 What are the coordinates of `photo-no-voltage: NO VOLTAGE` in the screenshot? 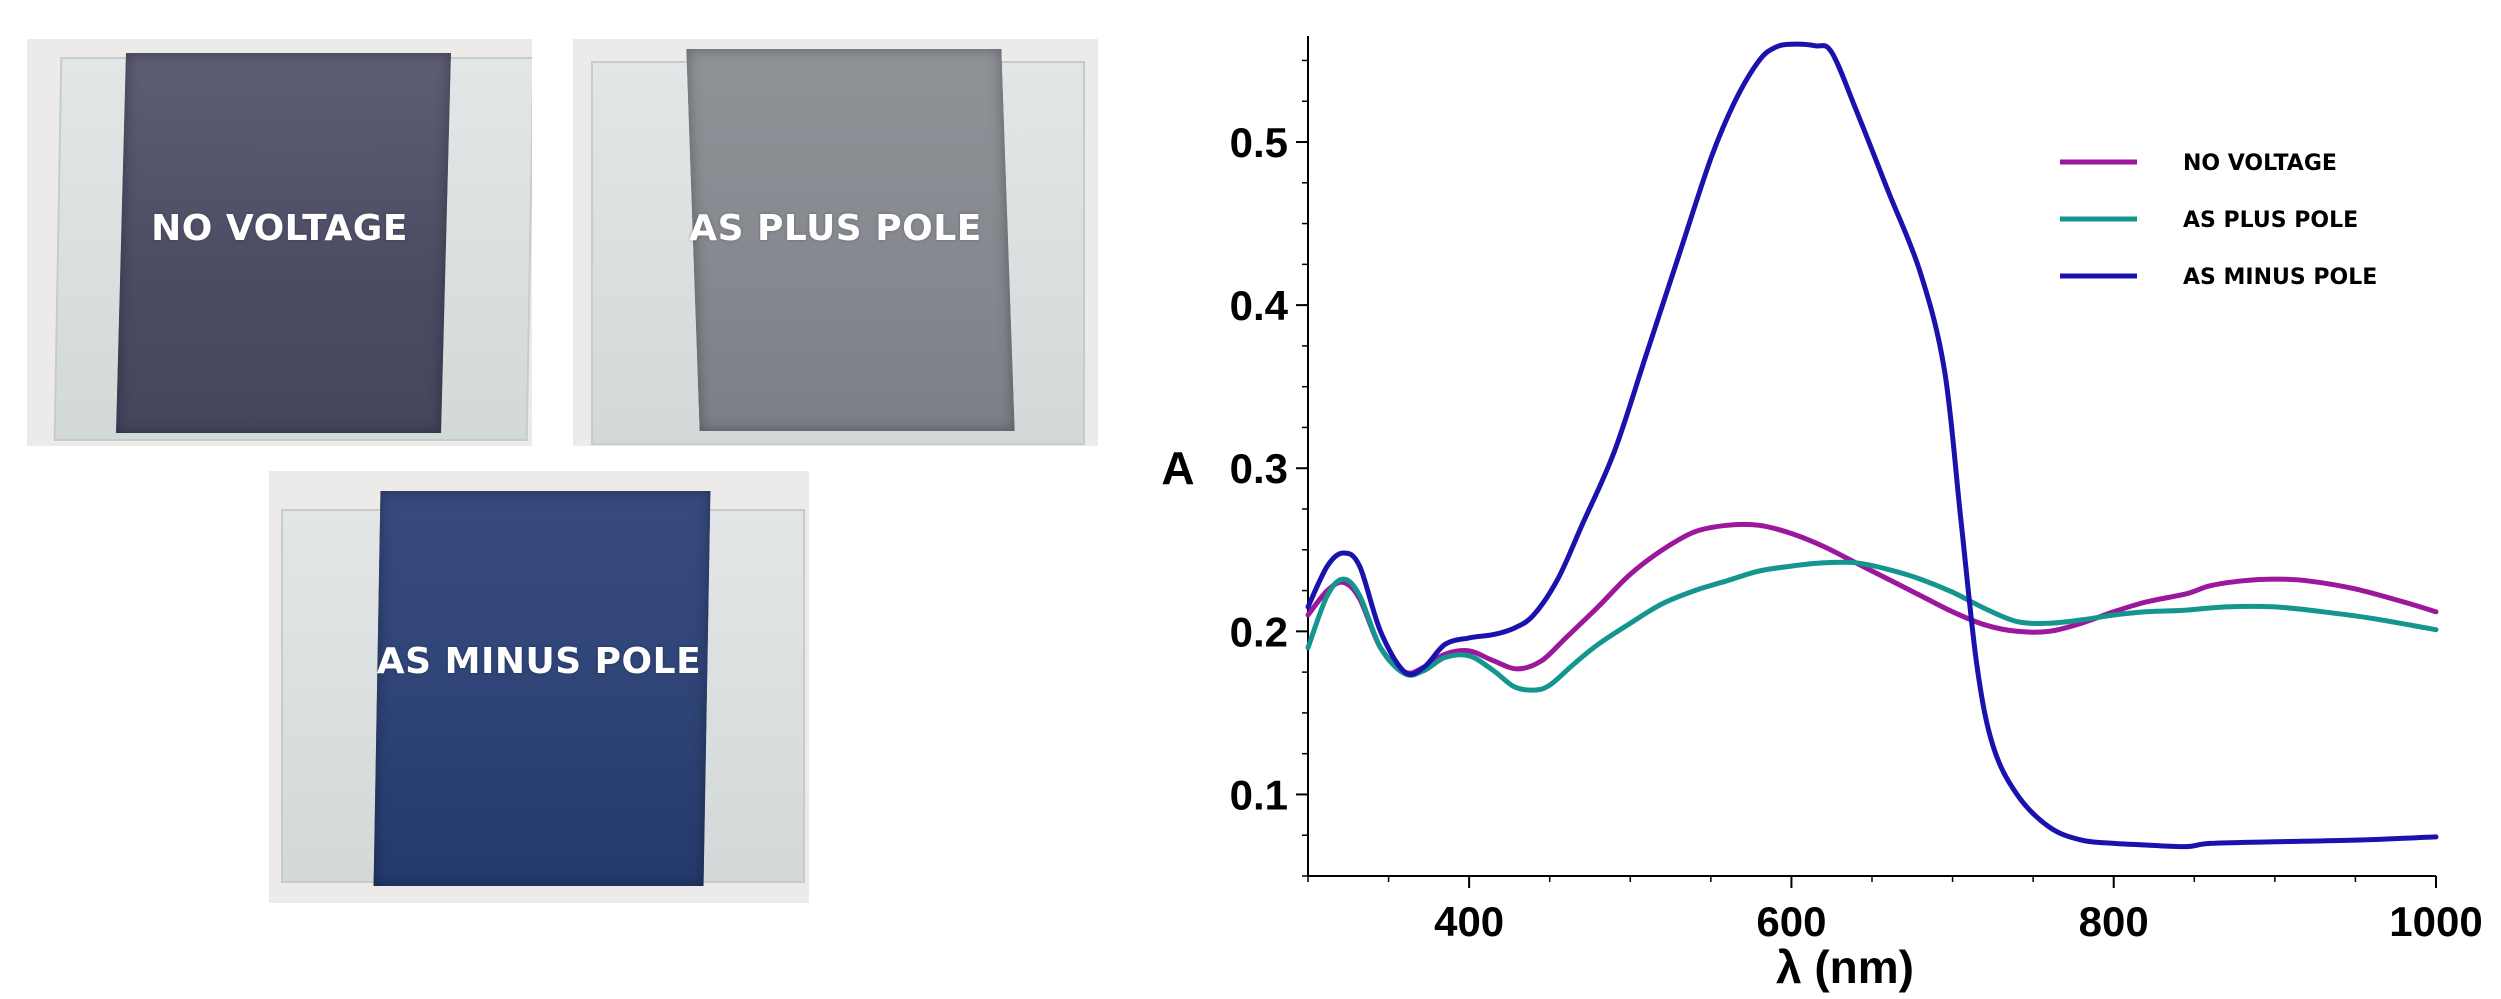 It's located at (279, 242).